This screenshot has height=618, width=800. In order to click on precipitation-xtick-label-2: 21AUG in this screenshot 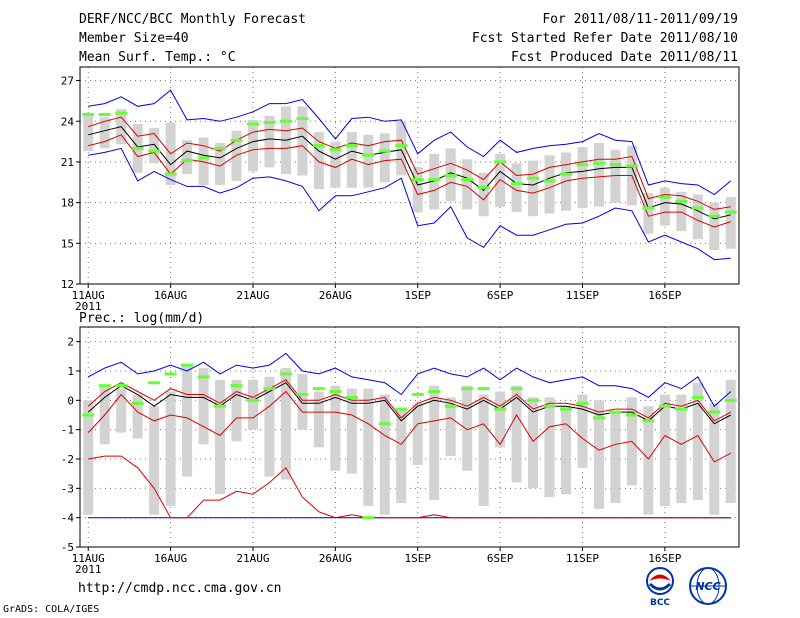, I will do `click(252, 558)`.